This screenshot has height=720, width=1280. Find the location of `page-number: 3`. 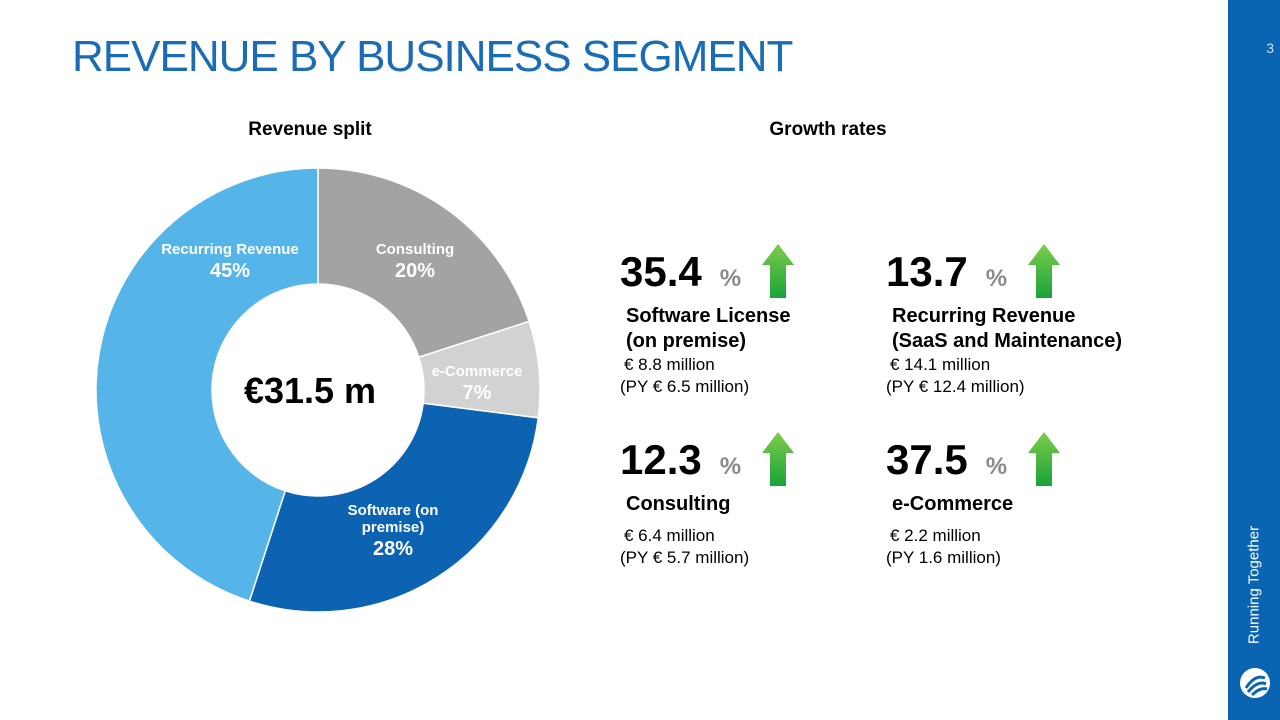

page-number: 3 is located at coordinates (1270, 48).